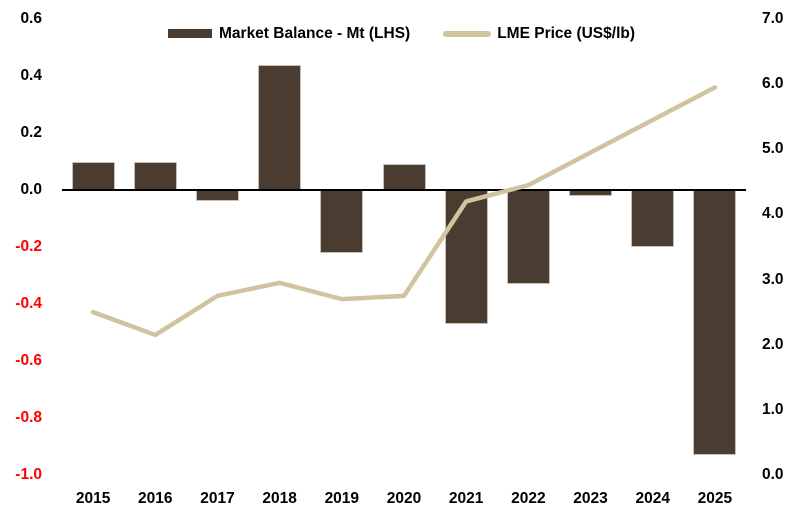 This screenshot has height=529, width=805. I want to click on y-axis-right-tick-label: 4.0, so click(773, 214).